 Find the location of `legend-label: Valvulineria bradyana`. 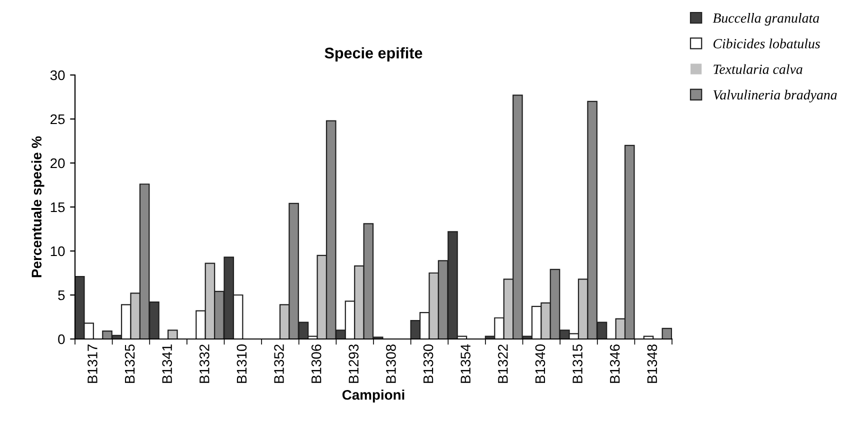

legend-label: Valvulineria bradyana is located at coordinates (775, 96).